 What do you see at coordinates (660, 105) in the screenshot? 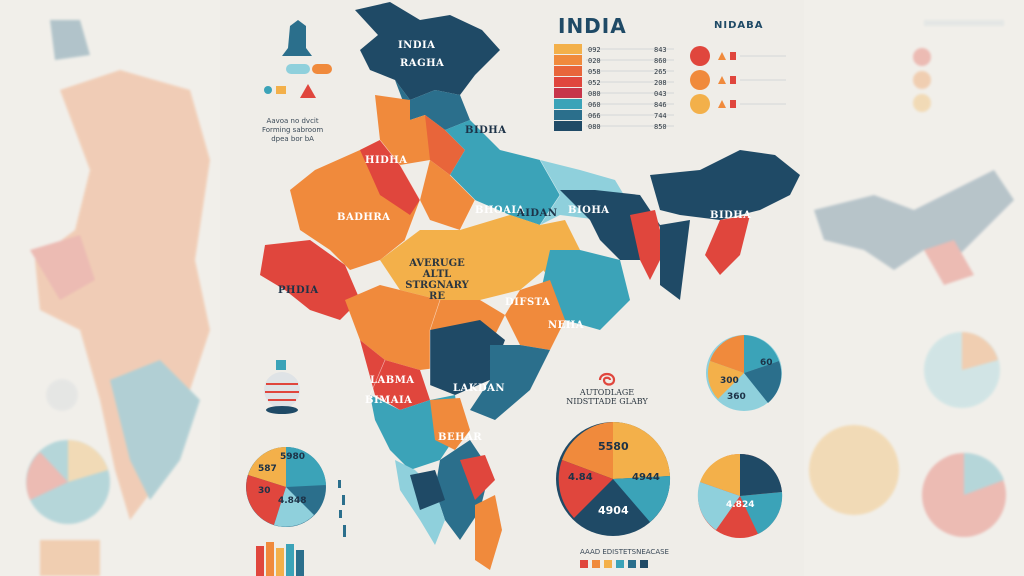
I see `scale-value: 846` at bounding box center [660, 105].